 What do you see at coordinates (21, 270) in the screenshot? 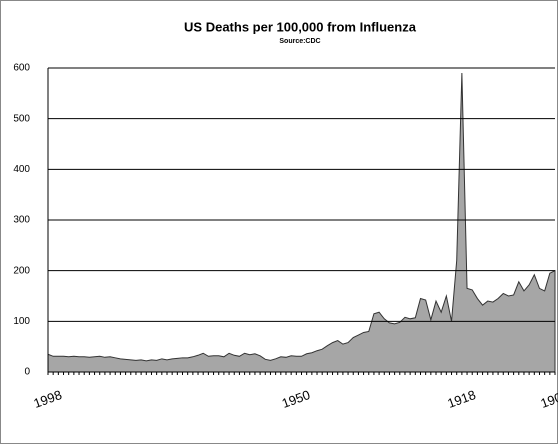
I see `y-tick-label: 200` at bounding box center [21, 270].